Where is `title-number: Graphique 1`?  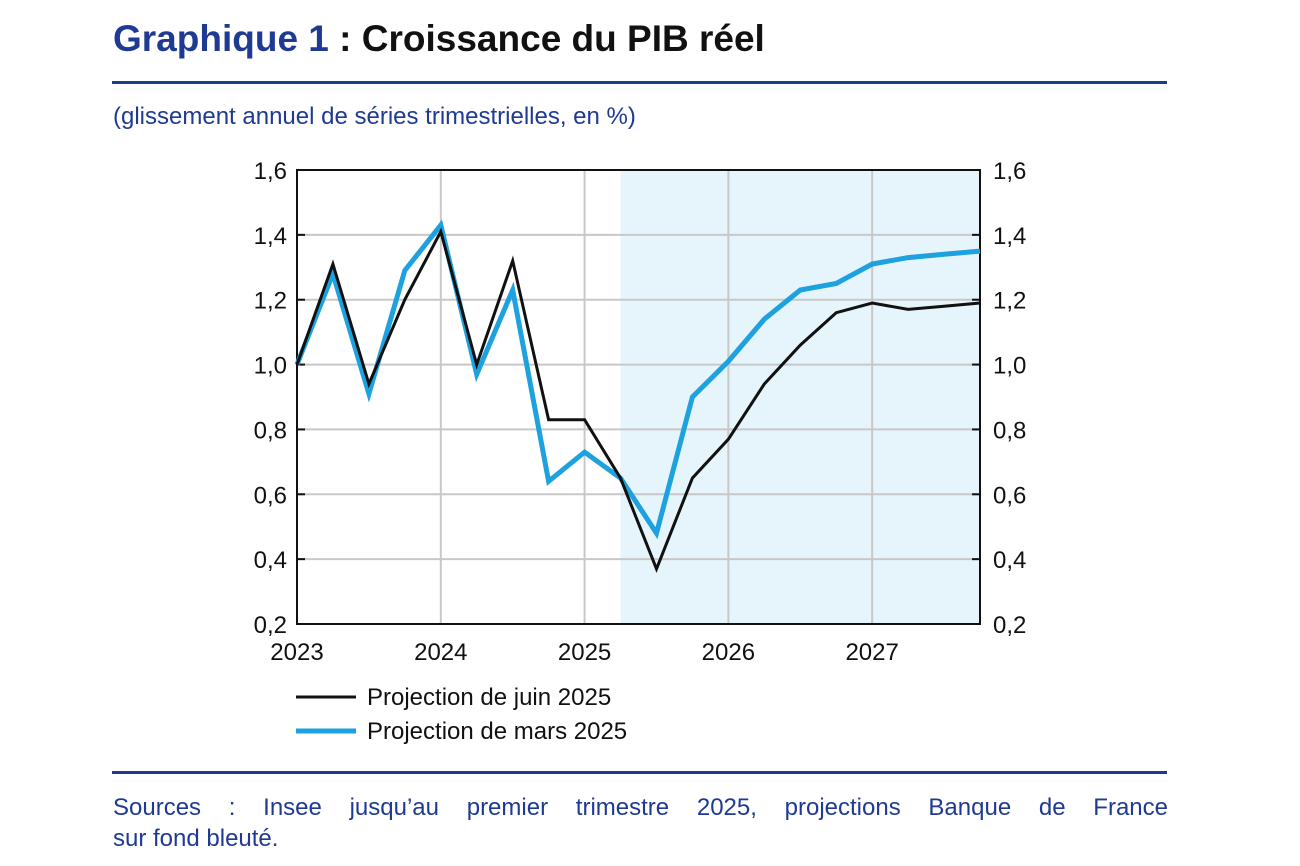
title-number: Graphique 1 is located at coordinates (221, 38).